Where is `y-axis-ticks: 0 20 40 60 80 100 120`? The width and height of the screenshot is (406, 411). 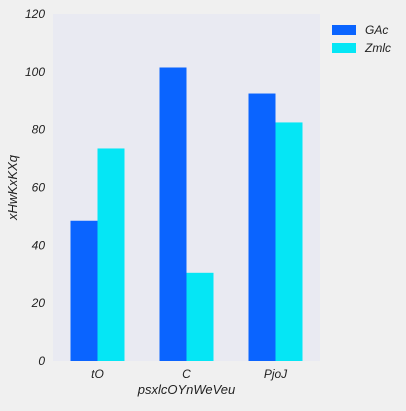
y-axis-ticks: 0 20 40 60 80 100 120 is located at coordinates (35, 187).